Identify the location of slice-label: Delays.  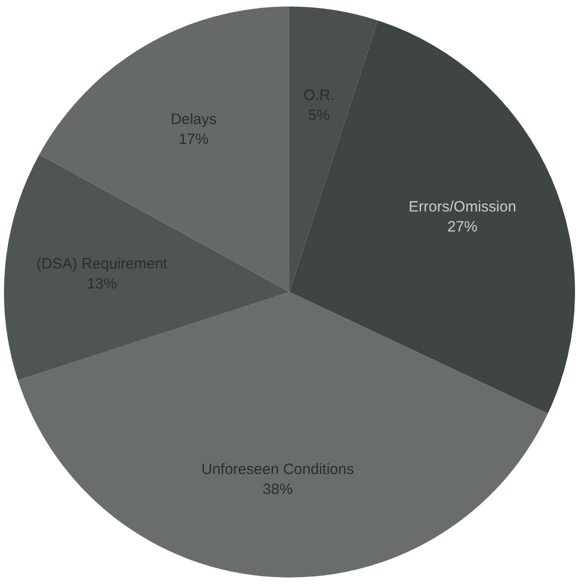
(193, 119).